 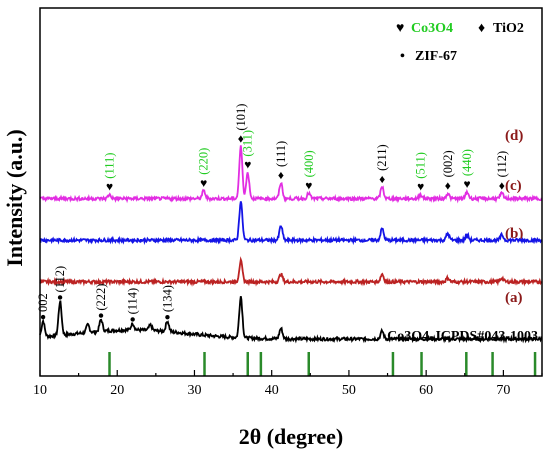 What do you see at coordinates (133, 301) in the screenshot?
I see `zif-label-4: (114)` at bounding box center [133, 301].